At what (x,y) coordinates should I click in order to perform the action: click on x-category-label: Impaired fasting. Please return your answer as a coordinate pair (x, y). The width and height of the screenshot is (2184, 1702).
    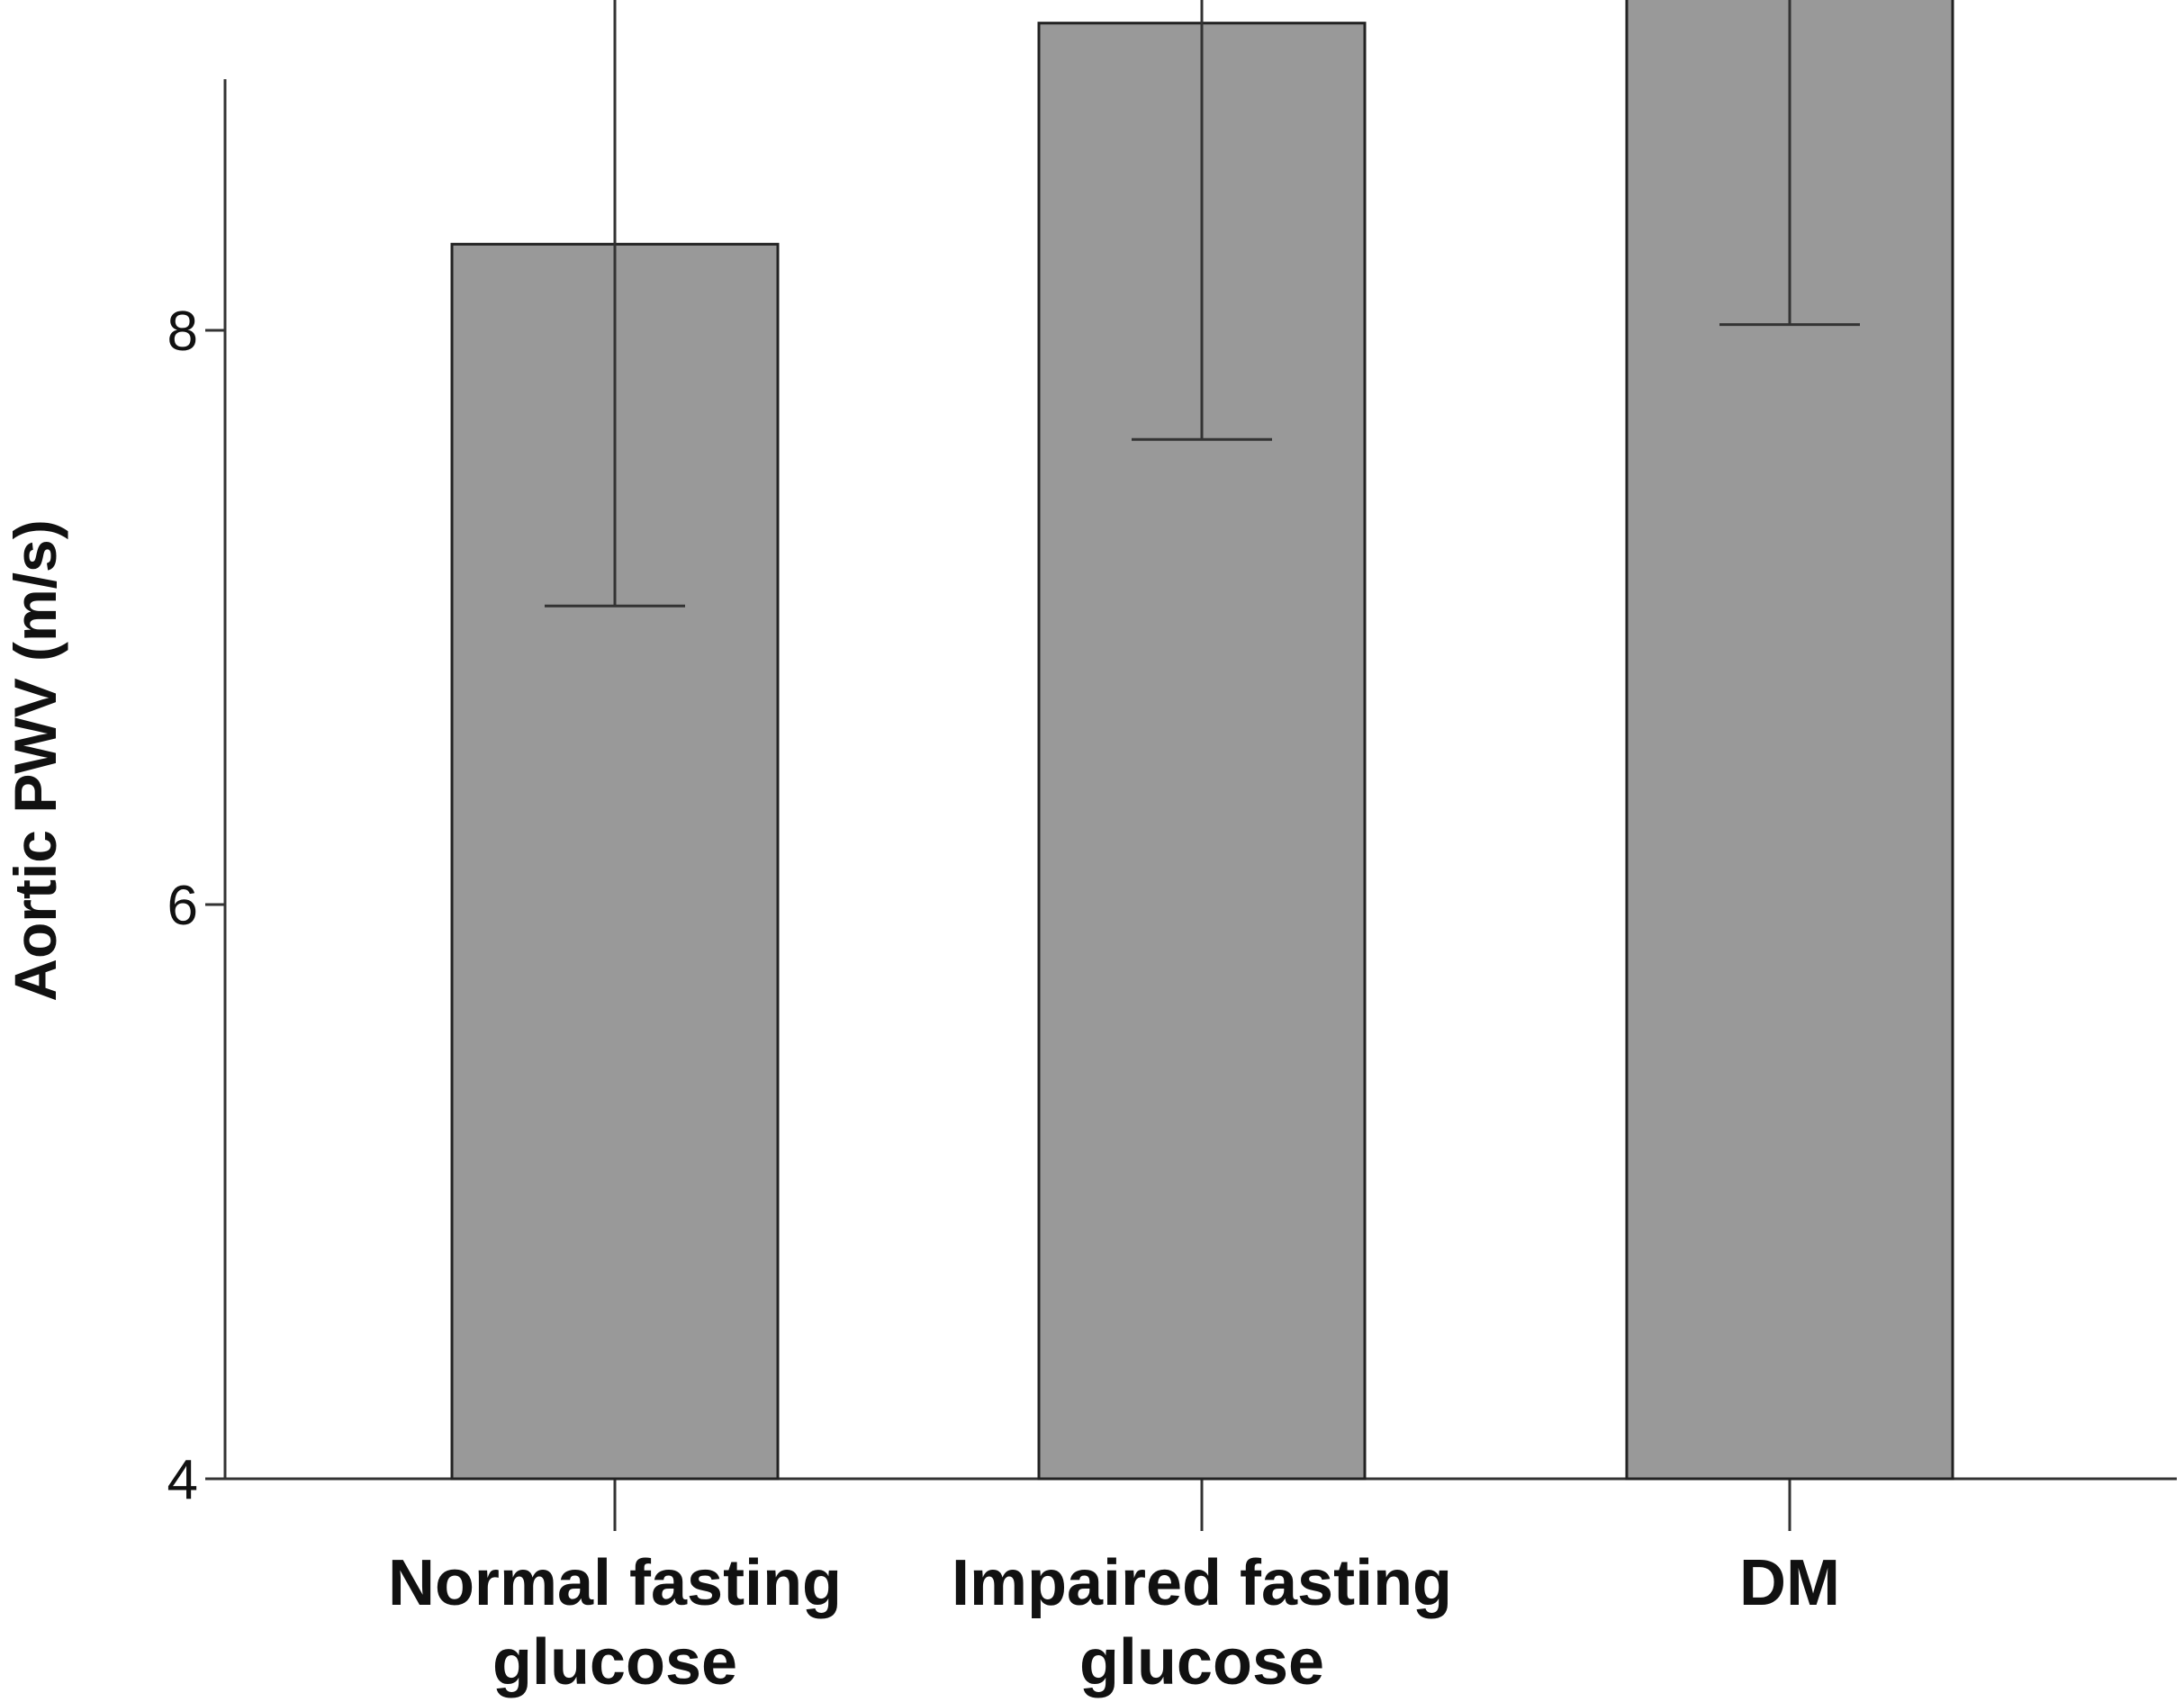
    Looking at the image, I should click on (1202, 1583).